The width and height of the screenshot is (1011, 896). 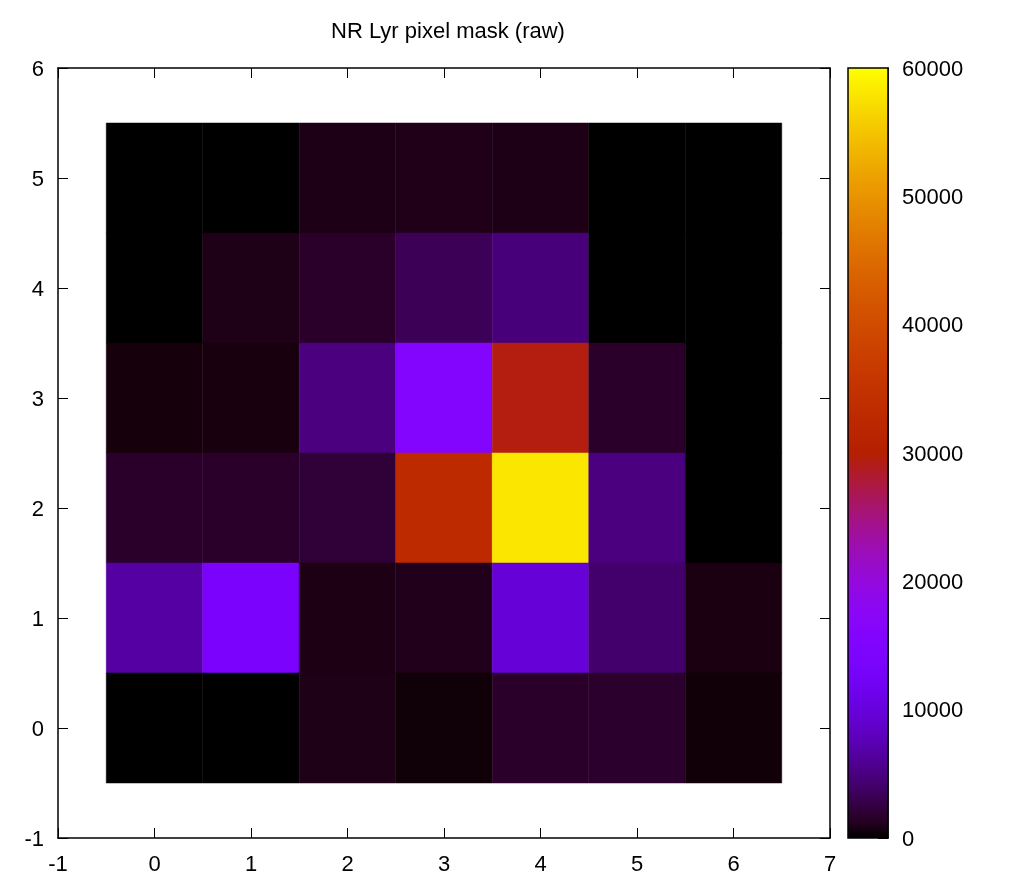 What do you see at coordinates (908, 838) in the screenshot?
I see `color-bar-label: 0` at bounding box center [908, 838].